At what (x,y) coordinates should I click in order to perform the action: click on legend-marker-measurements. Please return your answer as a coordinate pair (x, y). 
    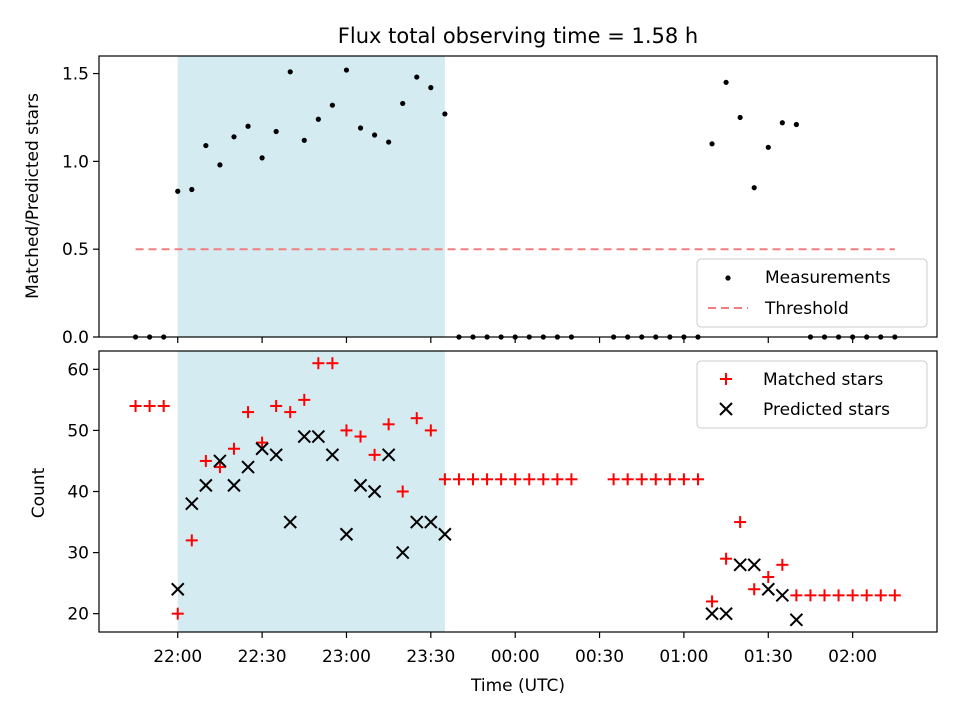
    Looking at the image, I should click on (728, 278).